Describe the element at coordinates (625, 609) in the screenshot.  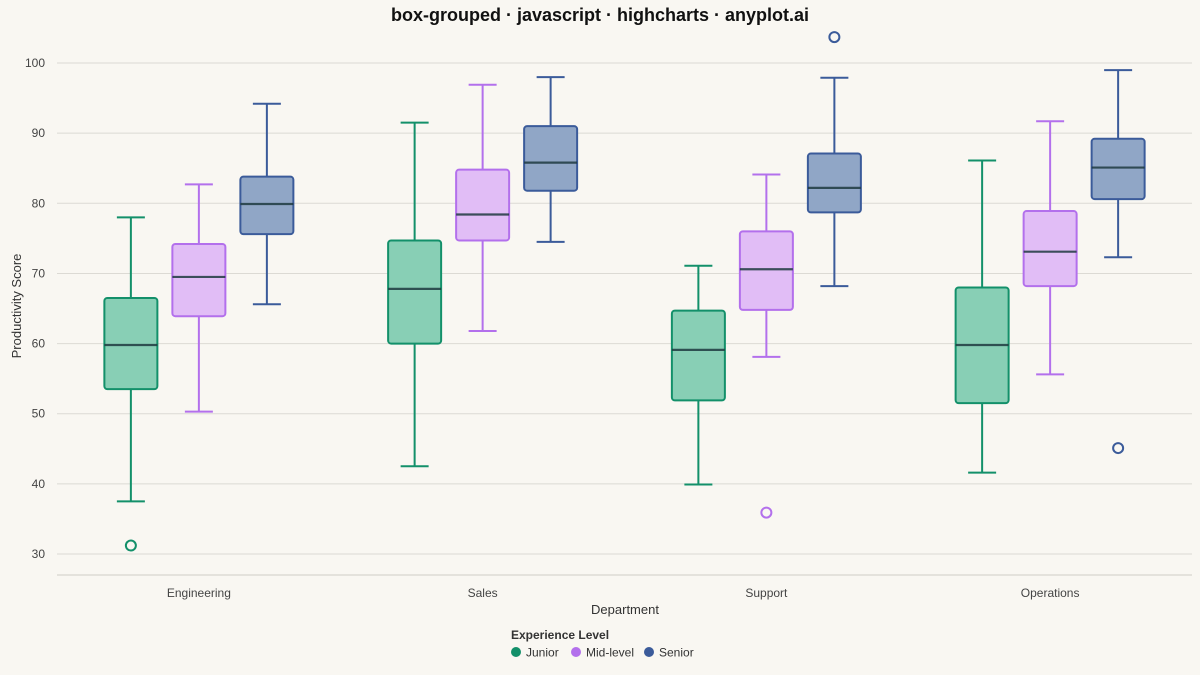
I see `x-axis-title: Department` at that location.